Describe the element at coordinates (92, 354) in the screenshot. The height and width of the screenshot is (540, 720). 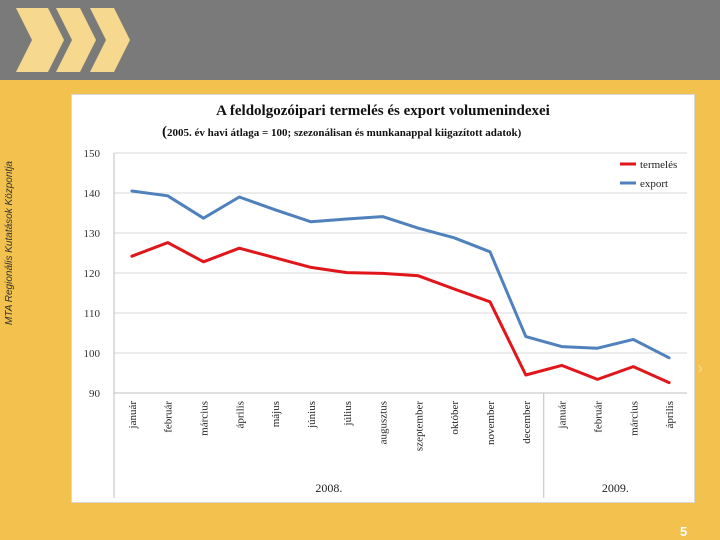
I see `y-tick-label: 100` at that location.